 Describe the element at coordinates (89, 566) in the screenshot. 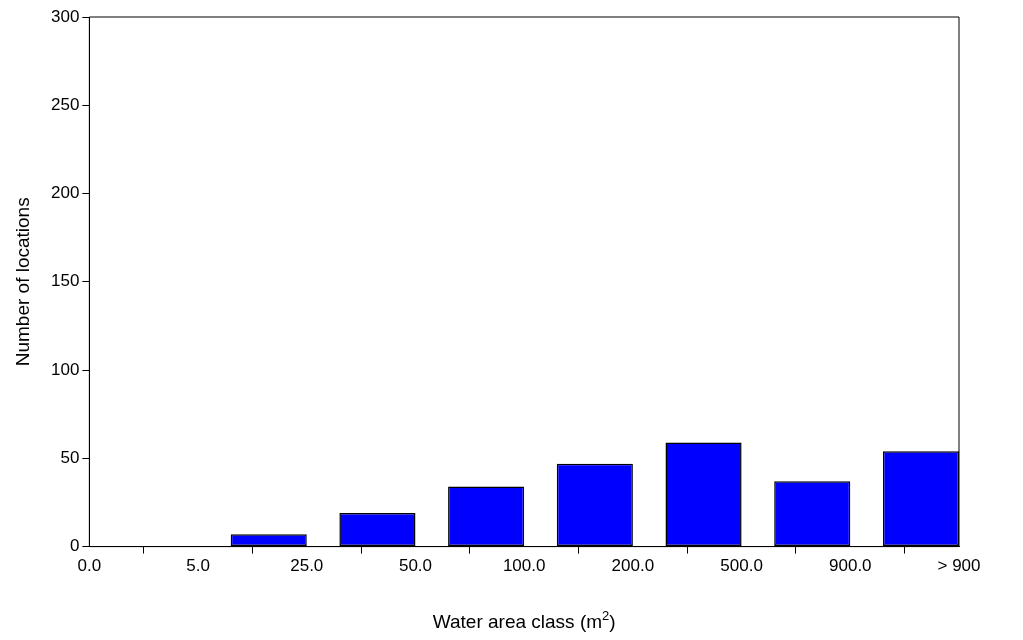

I see `x-tick-label: 0.0` at that location.